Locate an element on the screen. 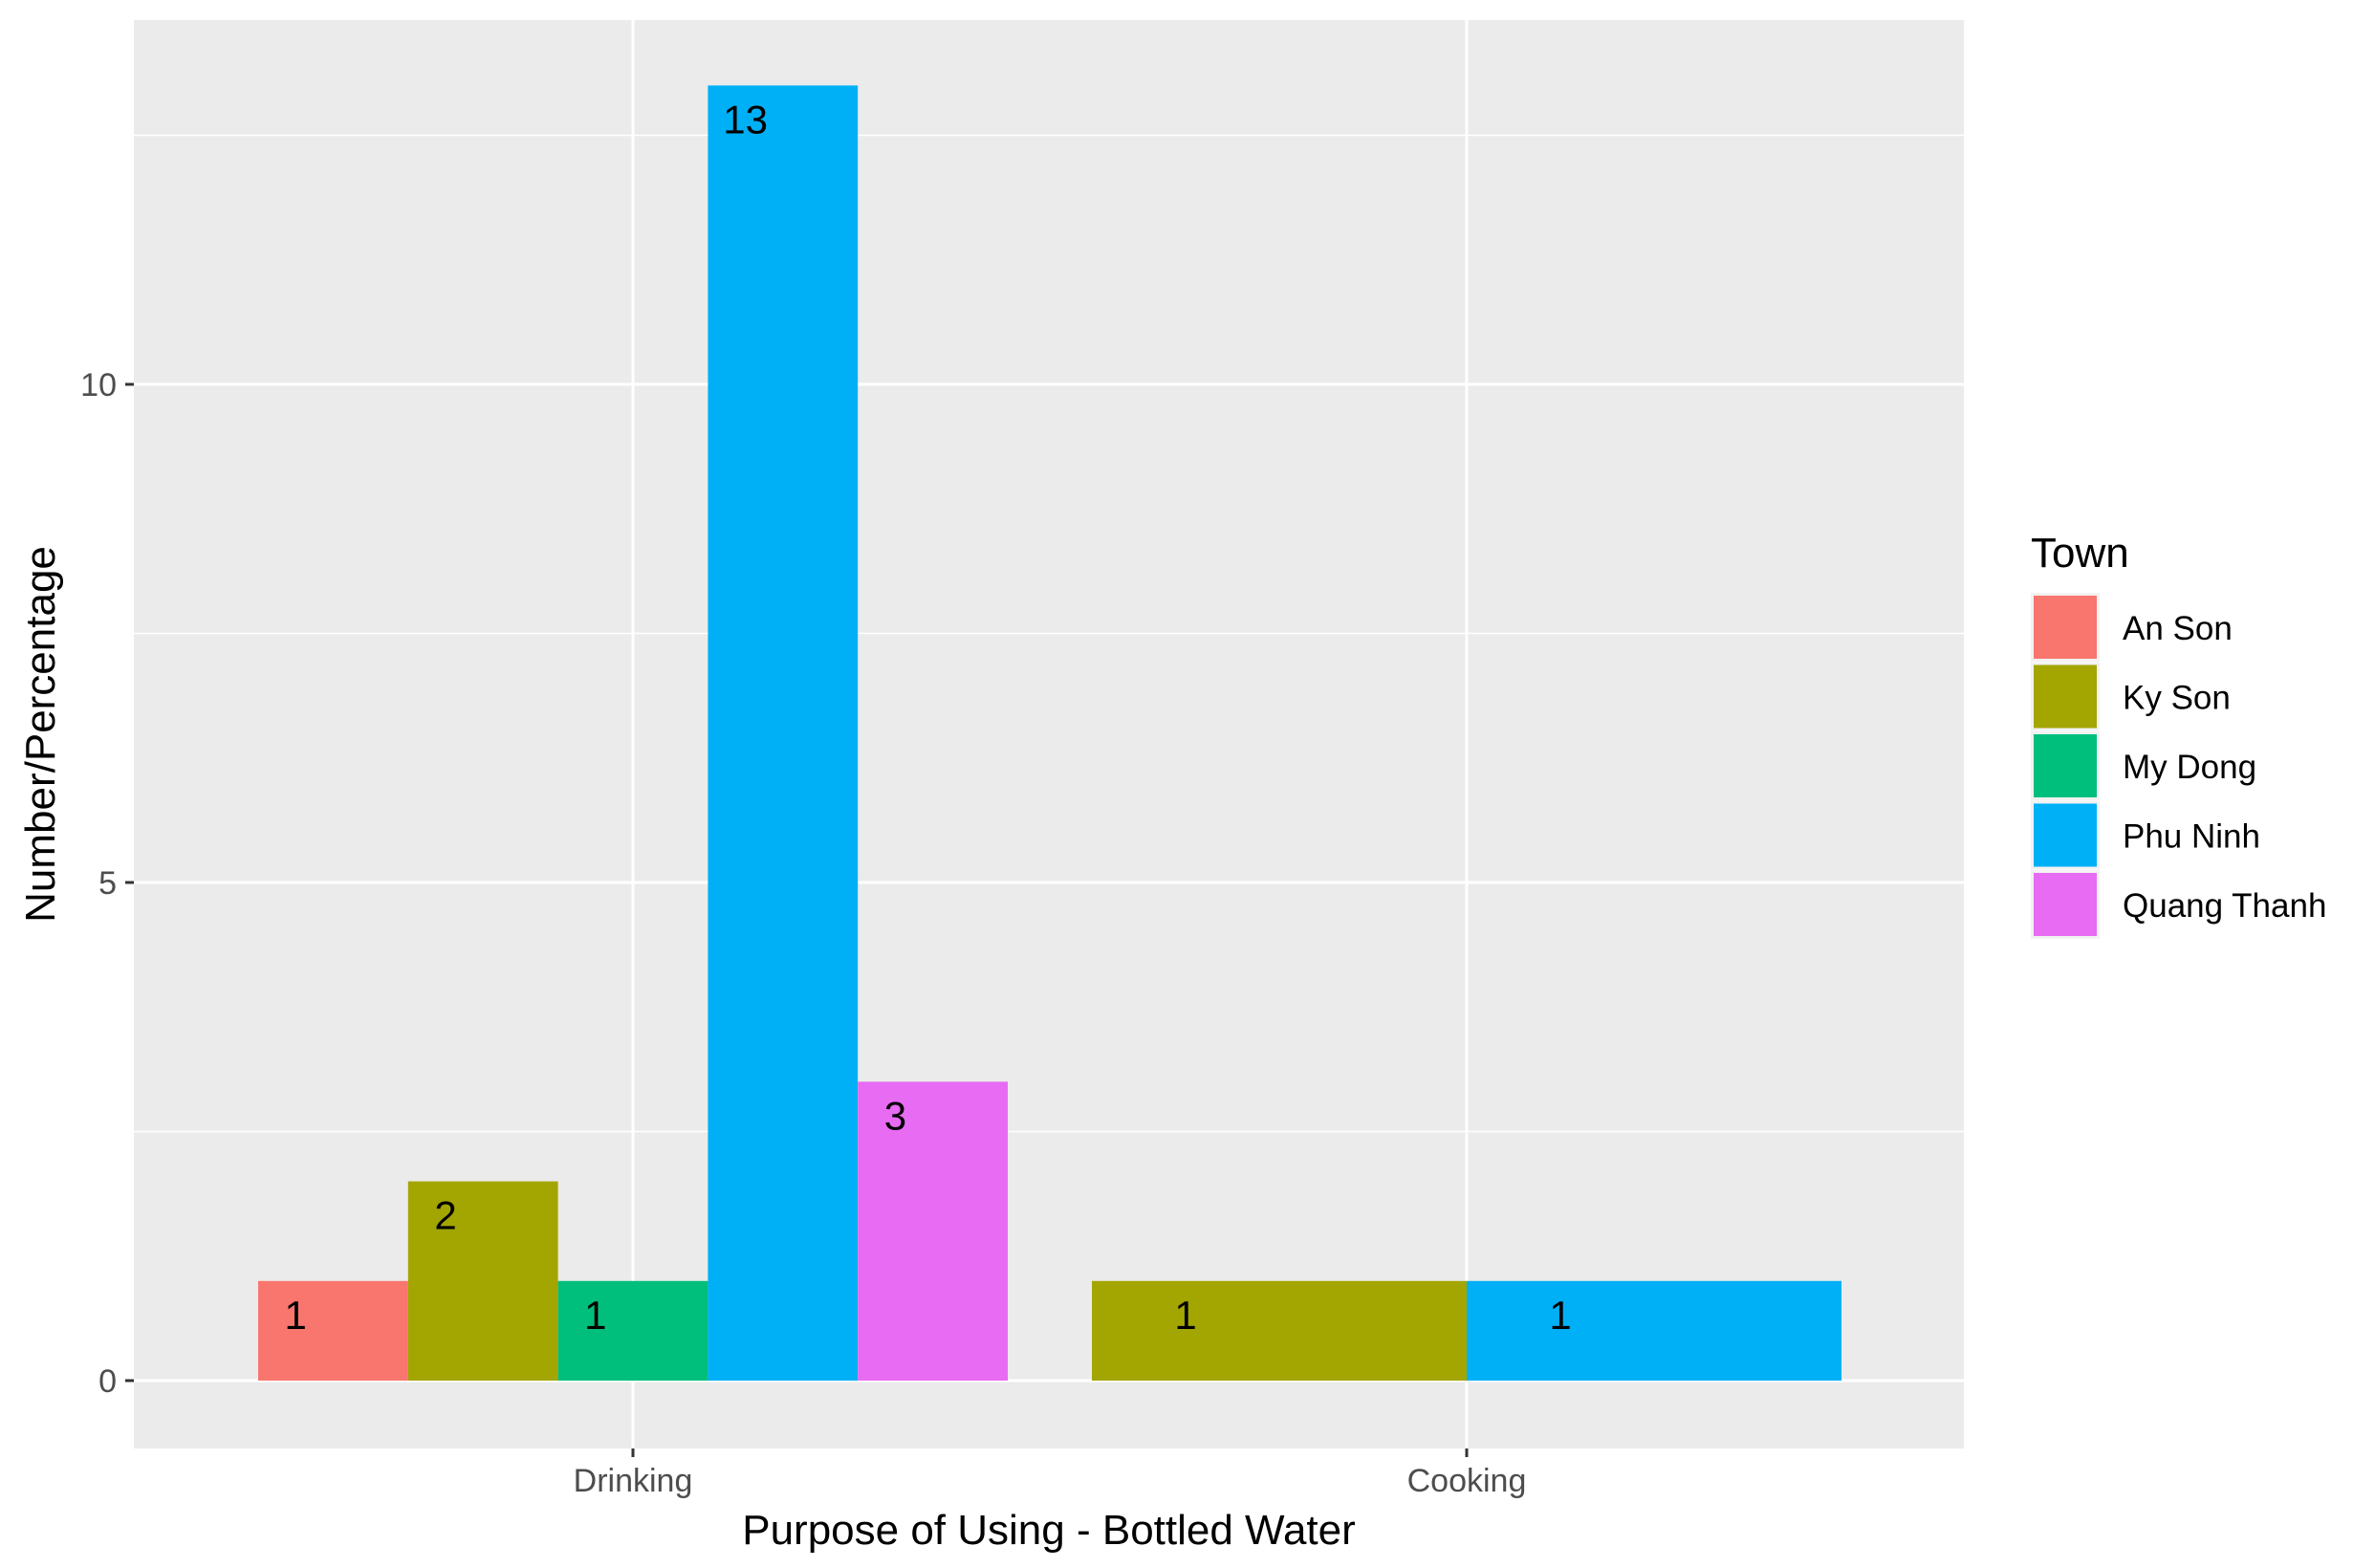 Image resolution: width=2375 pixels, height=1568 pixels. legend-label: Phu Ninh is located at coordinates (2191, 837).